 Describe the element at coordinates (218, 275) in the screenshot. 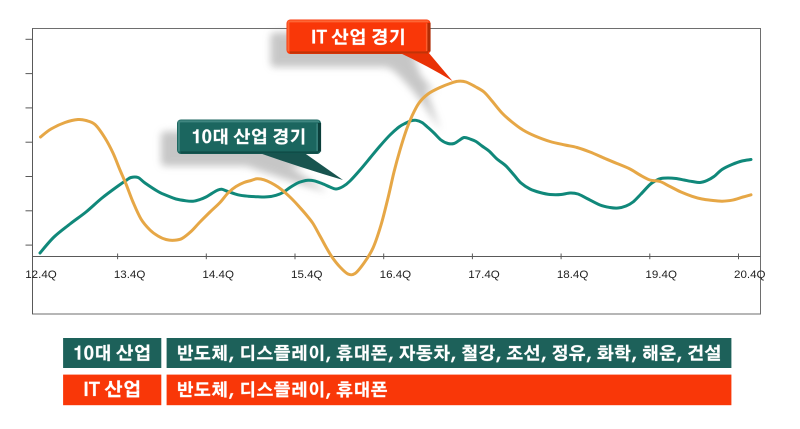

I see `svg-text: 14.4Q` at that location.